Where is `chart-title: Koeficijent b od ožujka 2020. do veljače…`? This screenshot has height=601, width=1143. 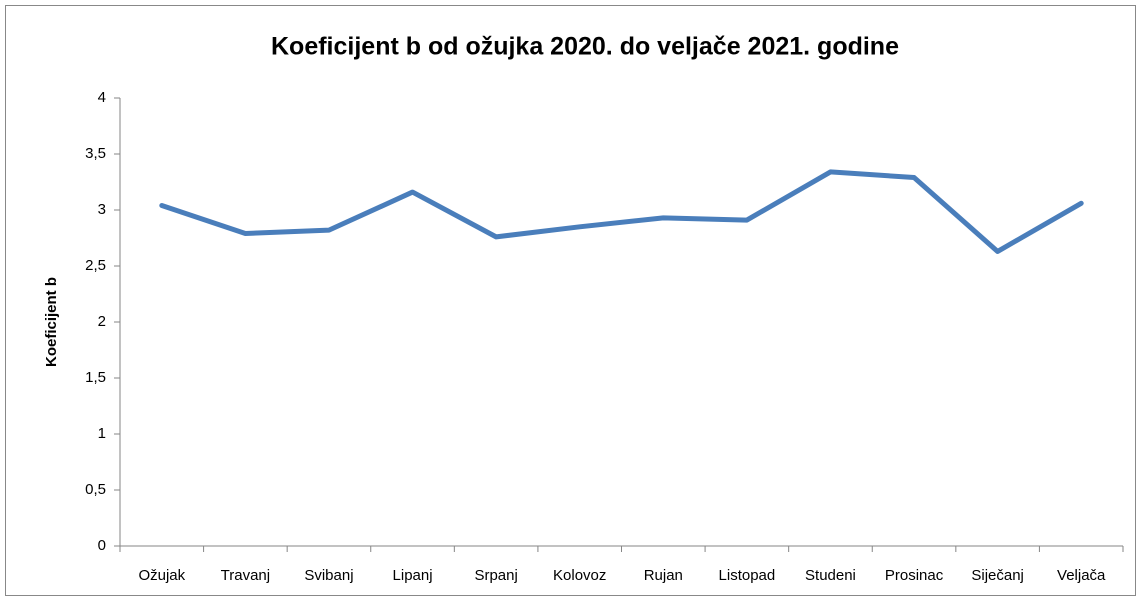
chart-title: Koeficijent b od ožujka 2020. do veljače… is located at coordinates (585, 47).